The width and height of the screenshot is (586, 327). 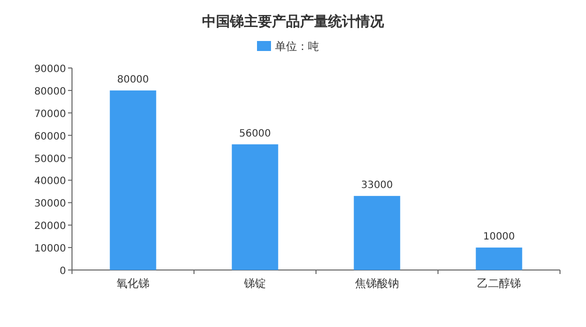 I want to click on data-label: 10000, so click(x=499, y=237).